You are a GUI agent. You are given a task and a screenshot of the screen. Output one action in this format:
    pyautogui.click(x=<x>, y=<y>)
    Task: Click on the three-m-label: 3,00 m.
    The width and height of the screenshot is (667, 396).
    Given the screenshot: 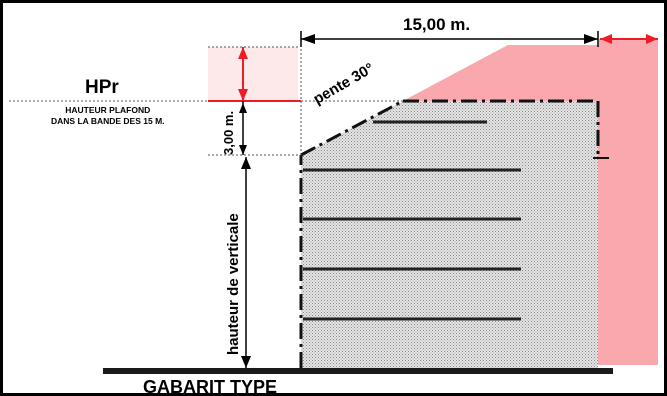 What is the action you would take?
    pyautogui.click(x=228, y=132)
    